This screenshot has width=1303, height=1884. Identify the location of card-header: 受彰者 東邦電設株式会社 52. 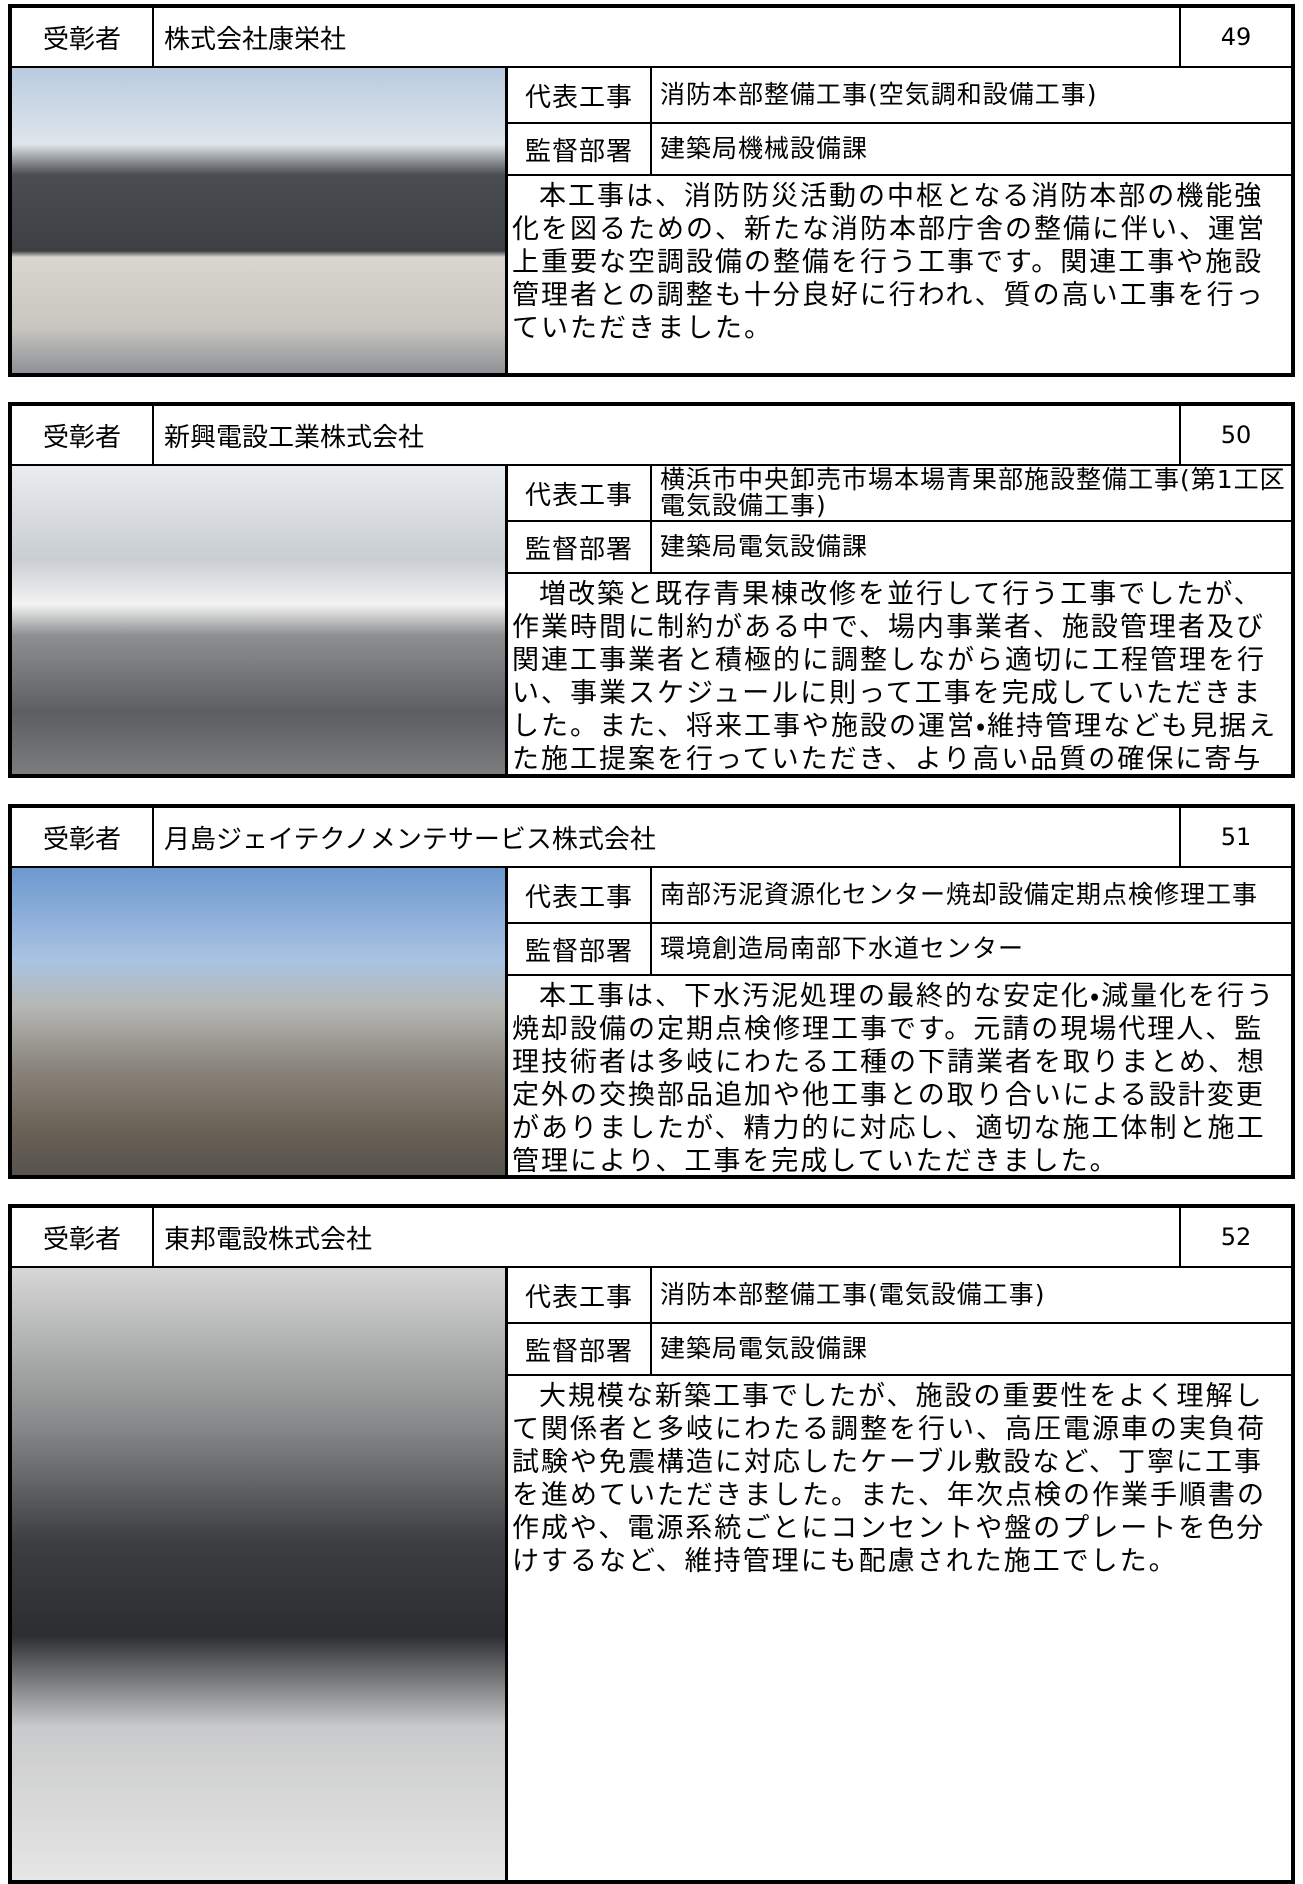
(651, 1238).